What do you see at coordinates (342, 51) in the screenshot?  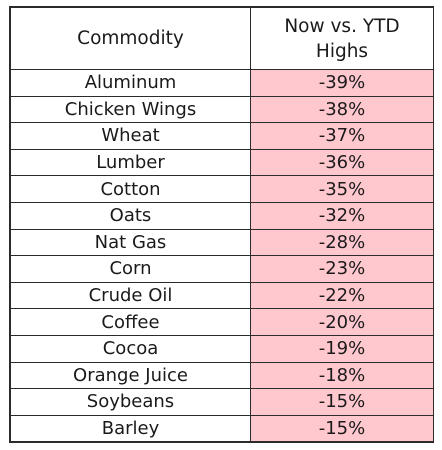 I see `change-header-line-2: Highs` at bounding box center [342, 51].